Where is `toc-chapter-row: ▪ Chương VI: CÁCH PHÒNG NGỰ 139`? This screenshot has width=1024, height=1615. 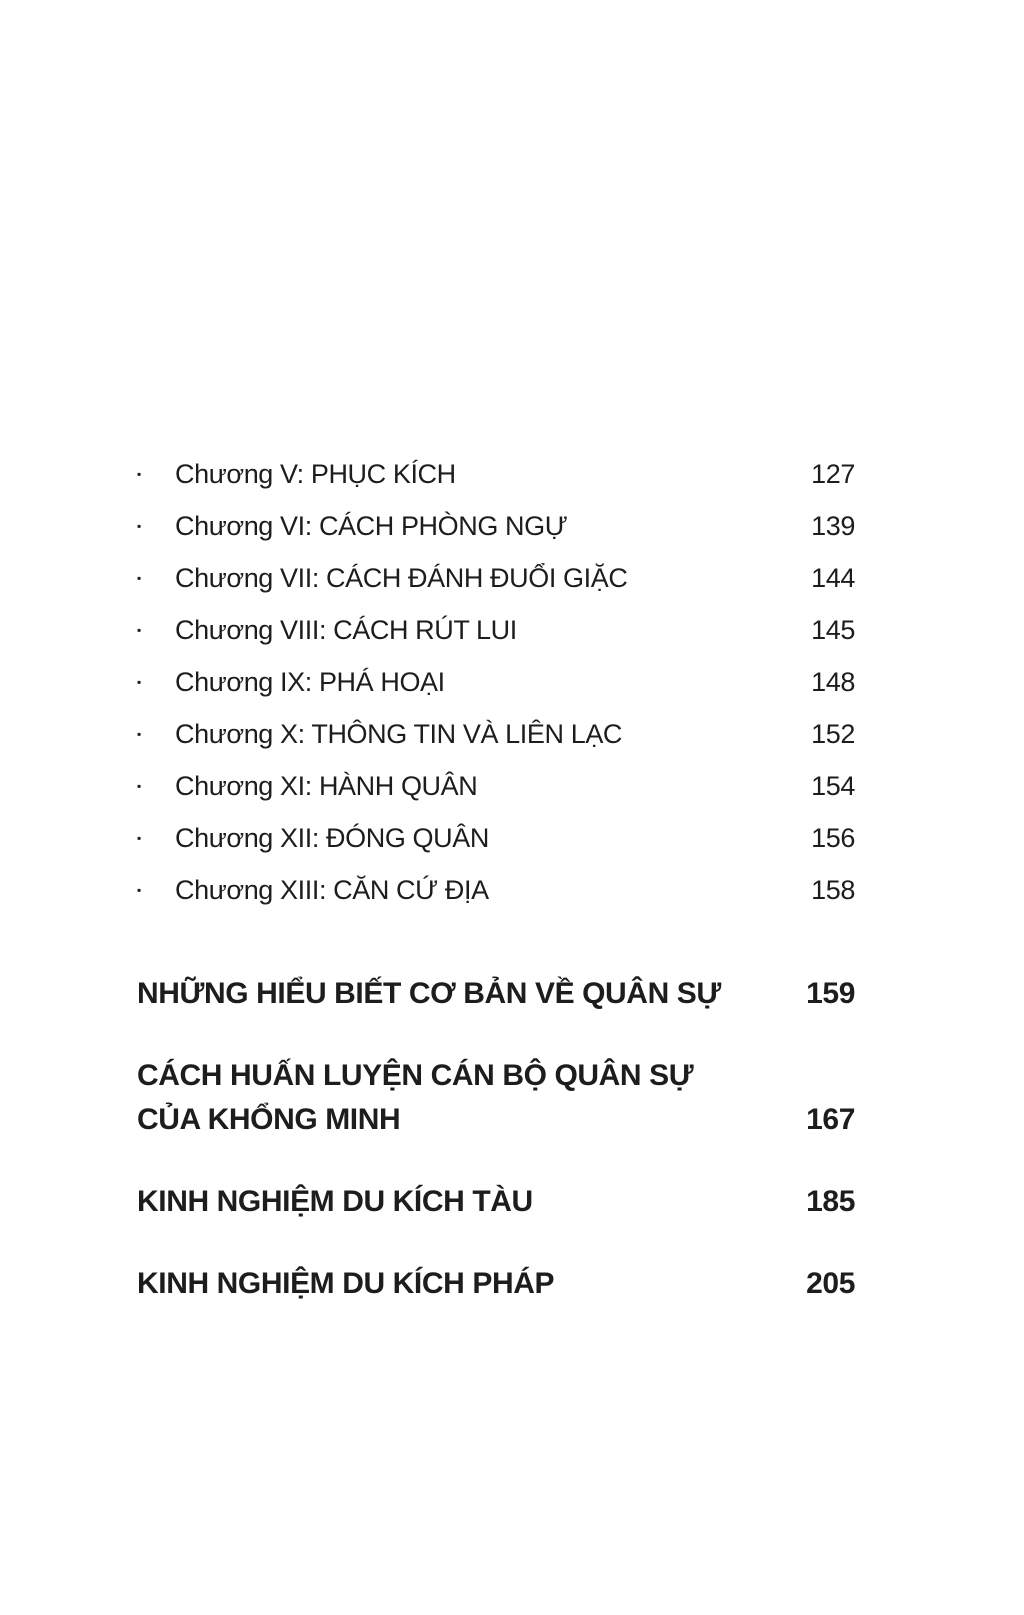
toc-chapter-row: ▪ Chương VI: CÁCH PHÒNG NGỰ 139 is located at coordinates (496, 526).